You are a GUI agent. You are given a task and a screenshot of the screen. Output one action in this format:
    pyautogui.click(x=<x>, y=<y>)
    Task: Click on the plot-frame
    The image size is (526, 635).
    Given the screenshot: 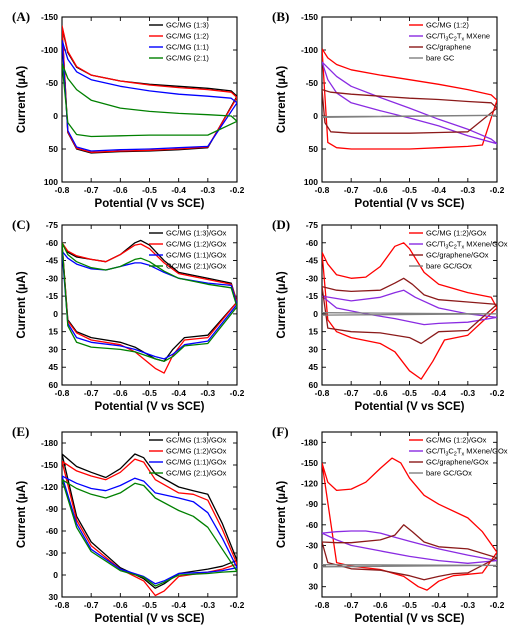 What is the action you would take?
    pyautogui.click(x=149, y=99)
    